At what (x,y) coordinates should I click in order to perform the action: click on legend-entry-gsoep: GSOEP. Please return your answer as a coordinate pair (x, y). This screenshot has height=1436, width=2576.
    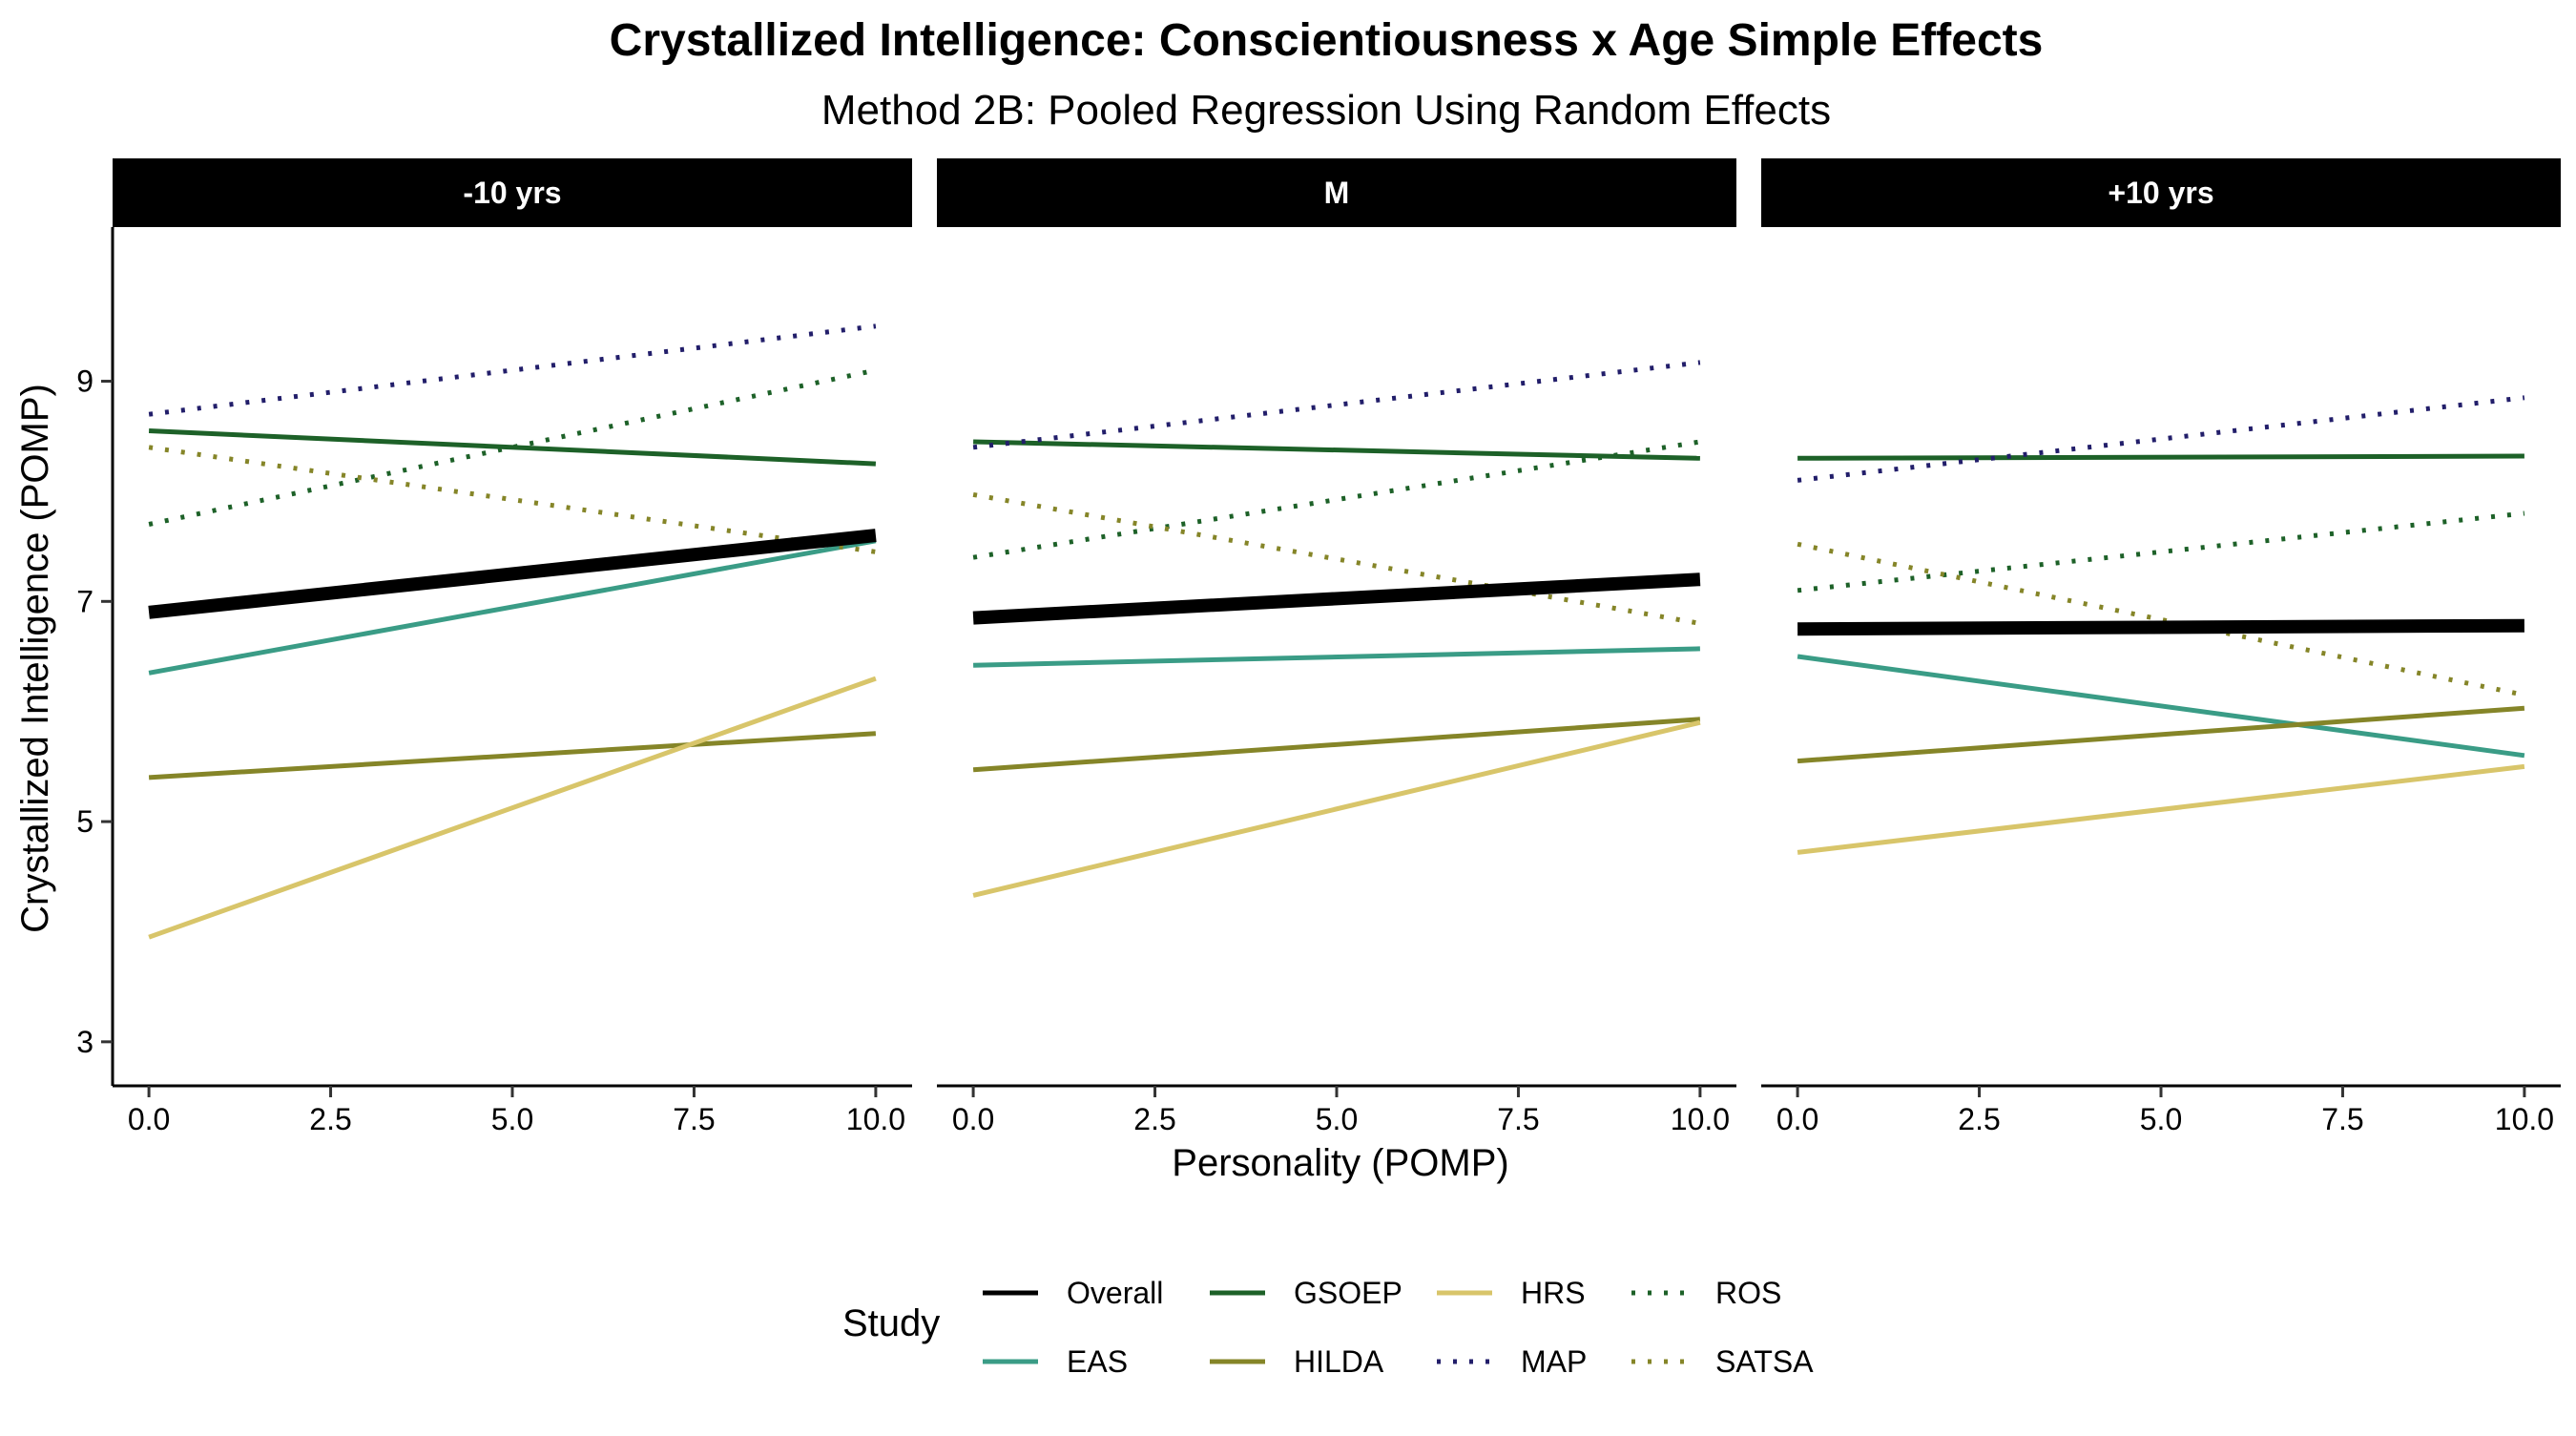
    Looking at the image, I should click on (1306, 1293).